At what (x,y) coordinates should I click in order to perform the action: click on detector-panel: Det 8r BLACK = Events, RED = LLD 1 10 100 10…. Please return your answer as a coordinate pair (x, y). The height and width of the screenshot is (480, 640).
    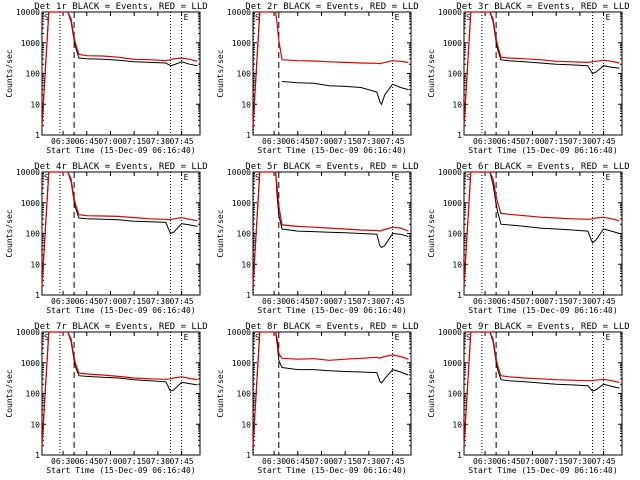
    Looking at the image, I should click on (317, 398).